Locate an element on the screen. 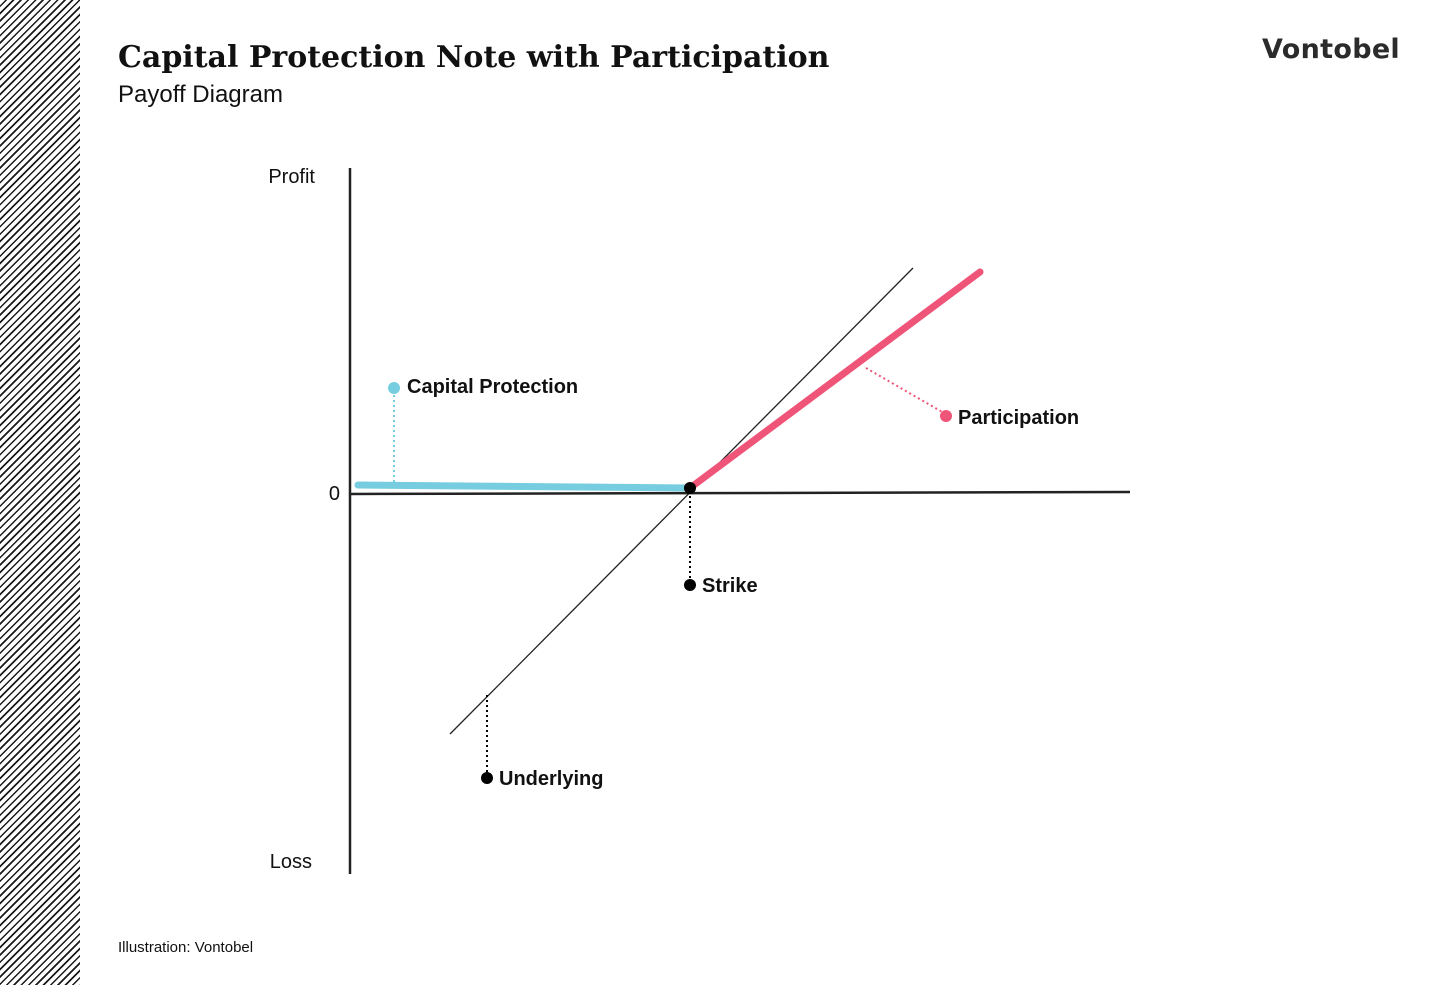 Image resolution: width=1440 pixels, height=985 pixels. page-subtitle: Payoff Diagram is located at coordinates (200, 94).